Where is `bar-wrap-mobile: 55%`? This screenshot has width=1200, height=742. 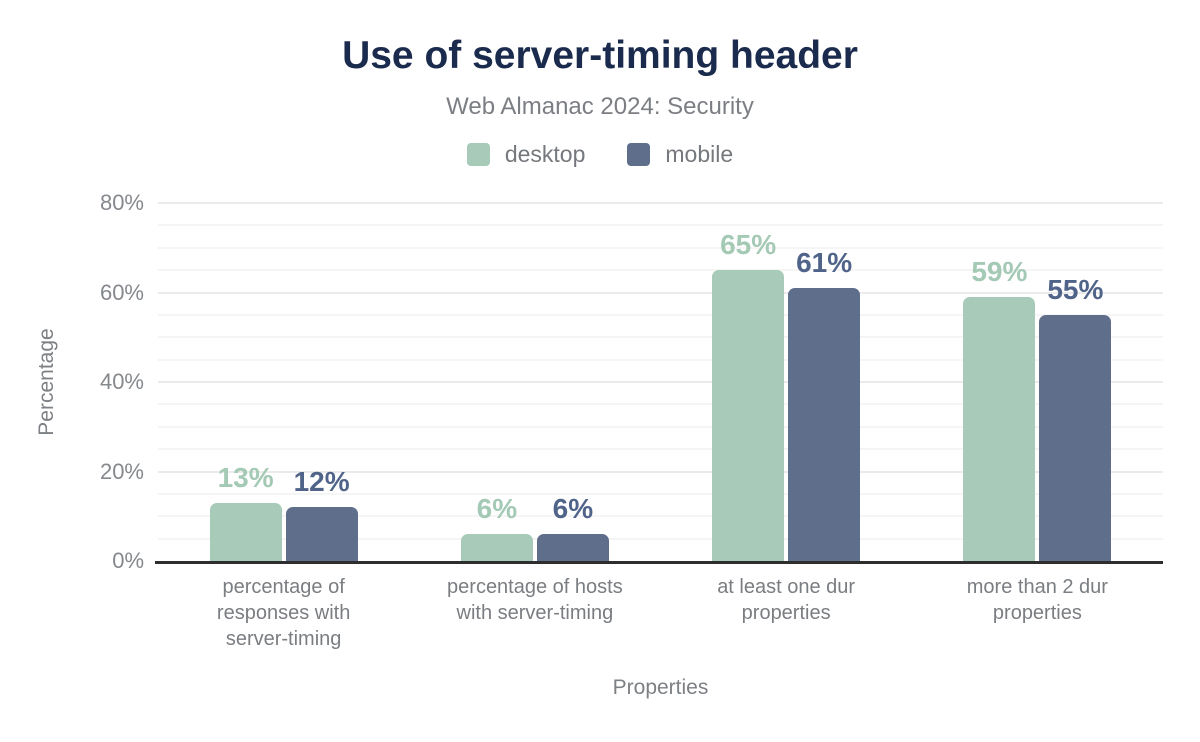
bar-wrap-mobile: 55% is located at coordinates (1075, 417).